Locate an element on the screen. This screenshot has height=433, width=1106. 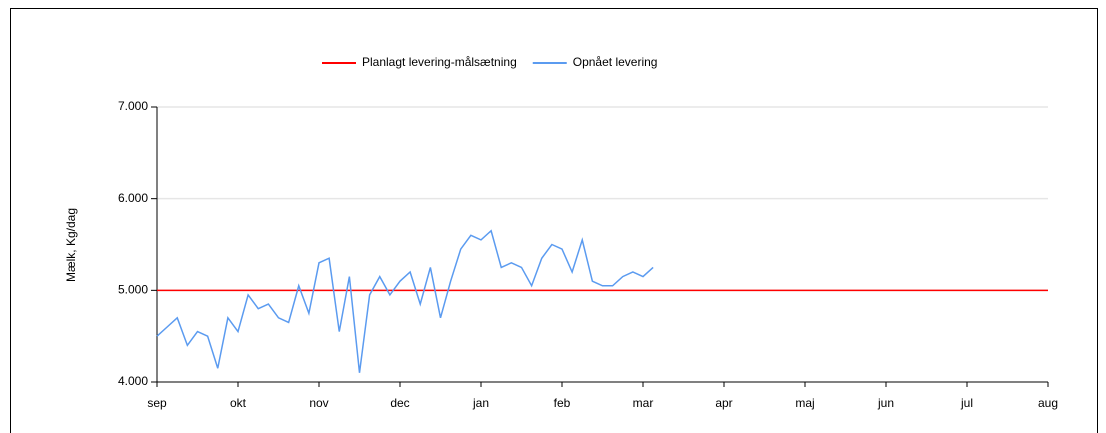
x-tick-label: aug is located at coordinates (1048, 403).